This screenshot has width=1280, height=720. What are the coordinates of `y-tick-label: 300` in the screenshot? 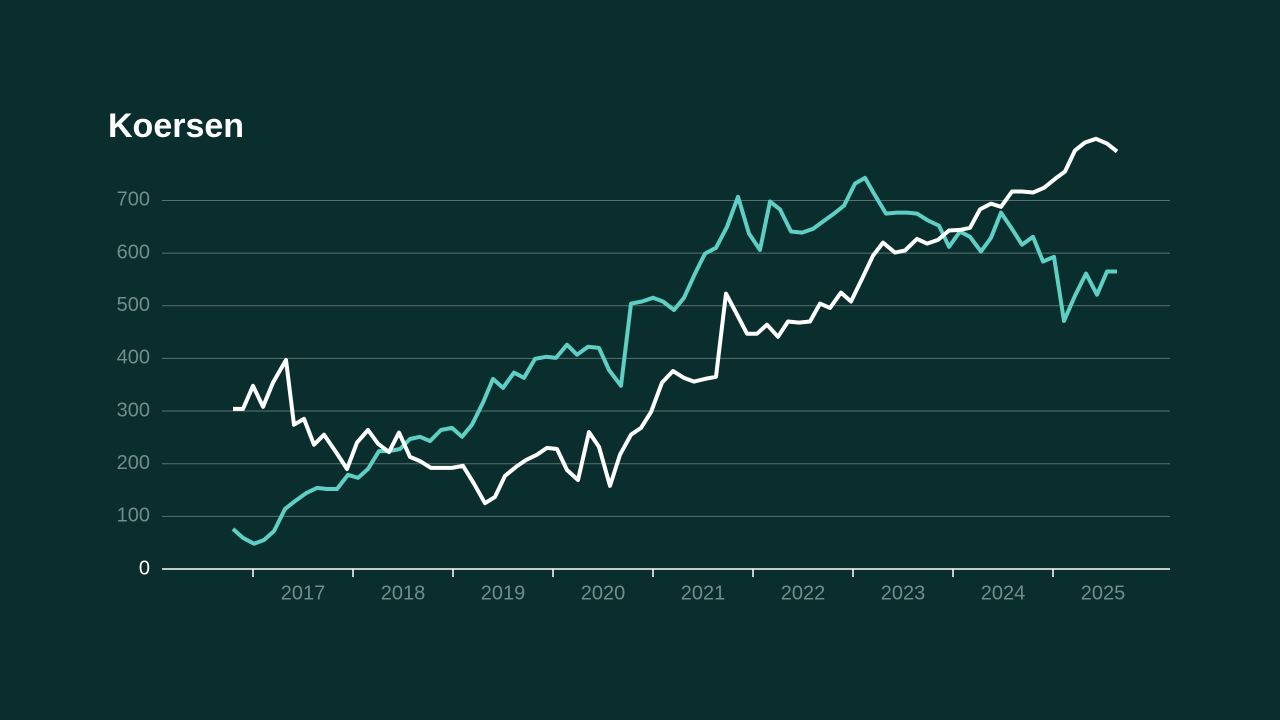 It's located at (133, 410).